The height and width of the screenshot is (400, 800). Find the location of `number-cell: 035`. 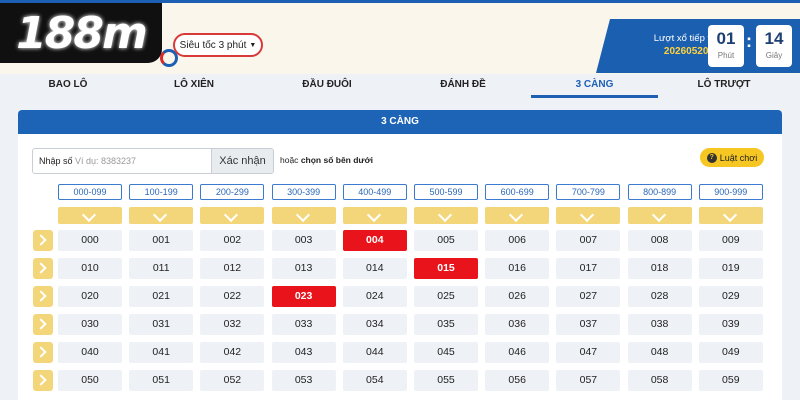

number-cell: 035 is located at coordinates (446, 324).